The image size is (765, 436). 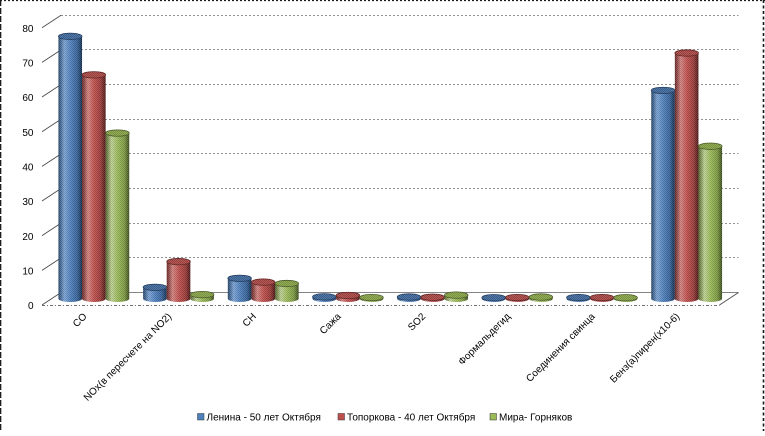 I want to click on svg-text: 20, so click(x=28, y=237).